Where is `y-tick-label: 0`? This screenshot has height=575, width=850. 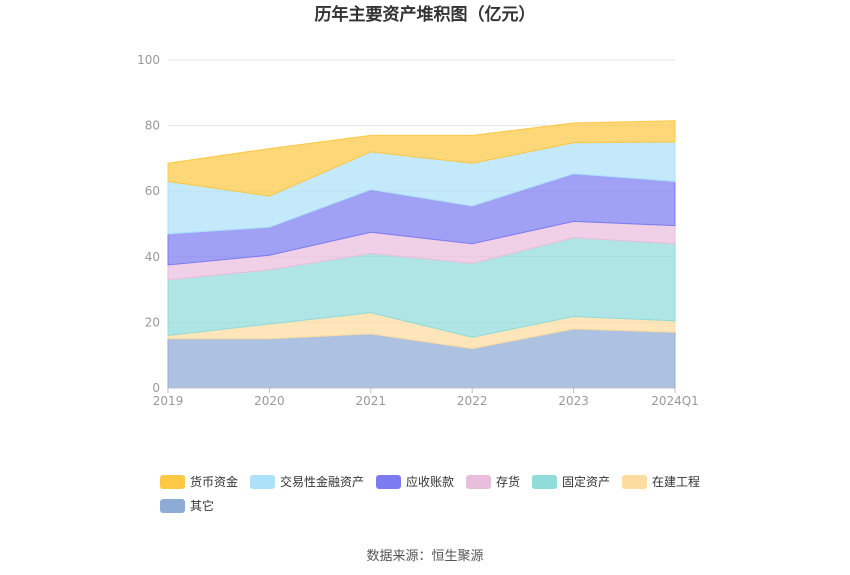 y-tick-label: 0 is located at coordinates (156, 388).